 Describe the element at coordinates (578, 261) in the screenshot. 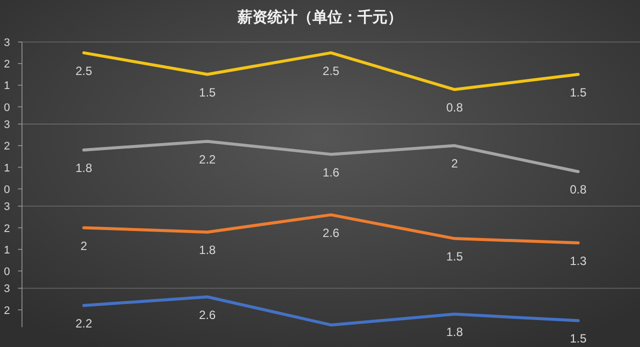

I see `data-label: 1.3` at that location.